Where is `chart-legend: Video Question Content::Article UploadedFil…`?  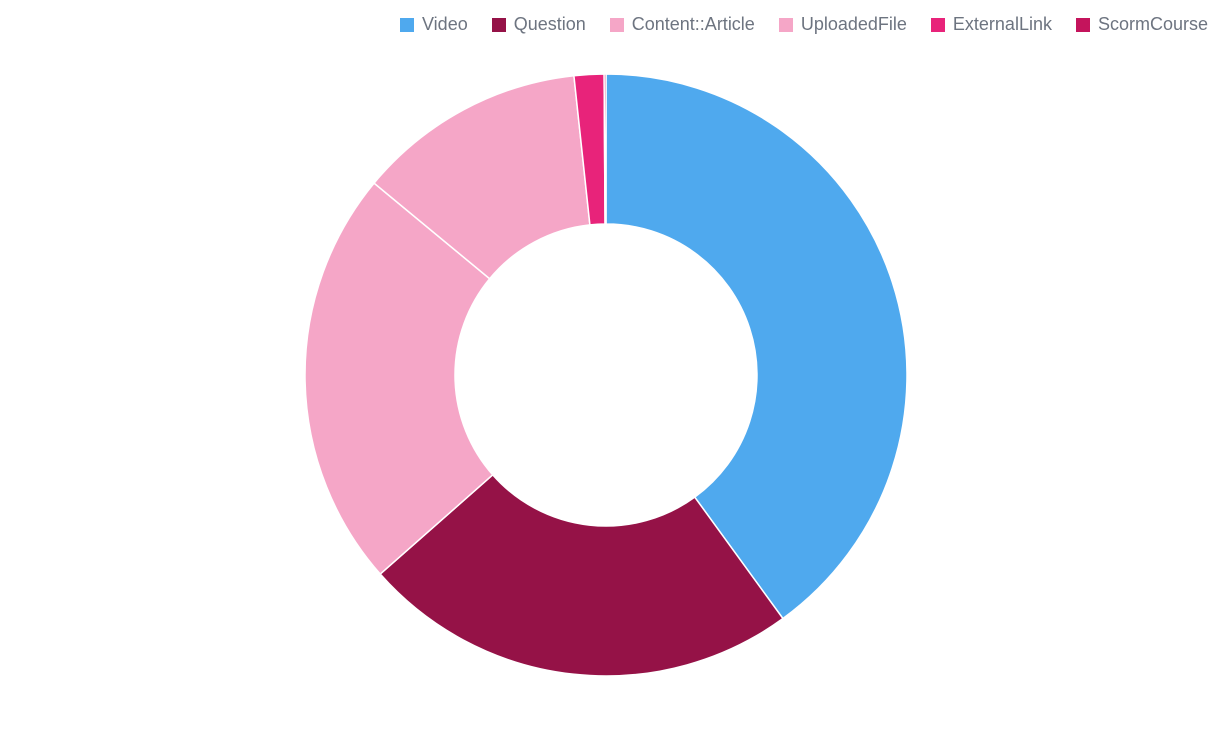
chart-legend: Video Question Content::Article UploadedFil… is located at coordinates (804, 24).